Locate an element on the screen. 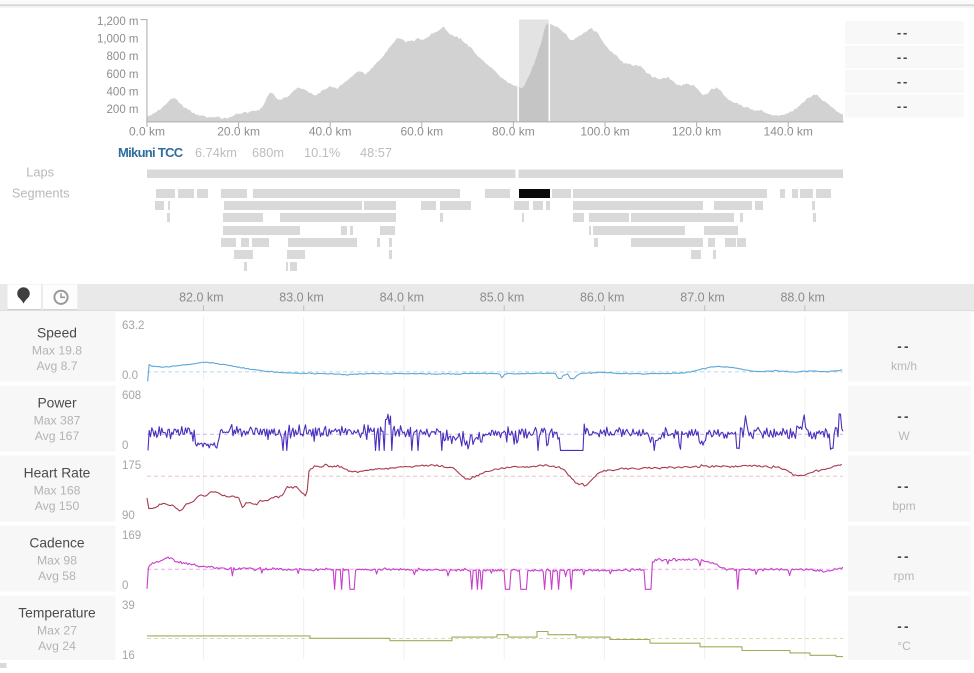 The height and width of the screenshot is (673, 974). svg-text: Speed is located at coordinates (57, 333).